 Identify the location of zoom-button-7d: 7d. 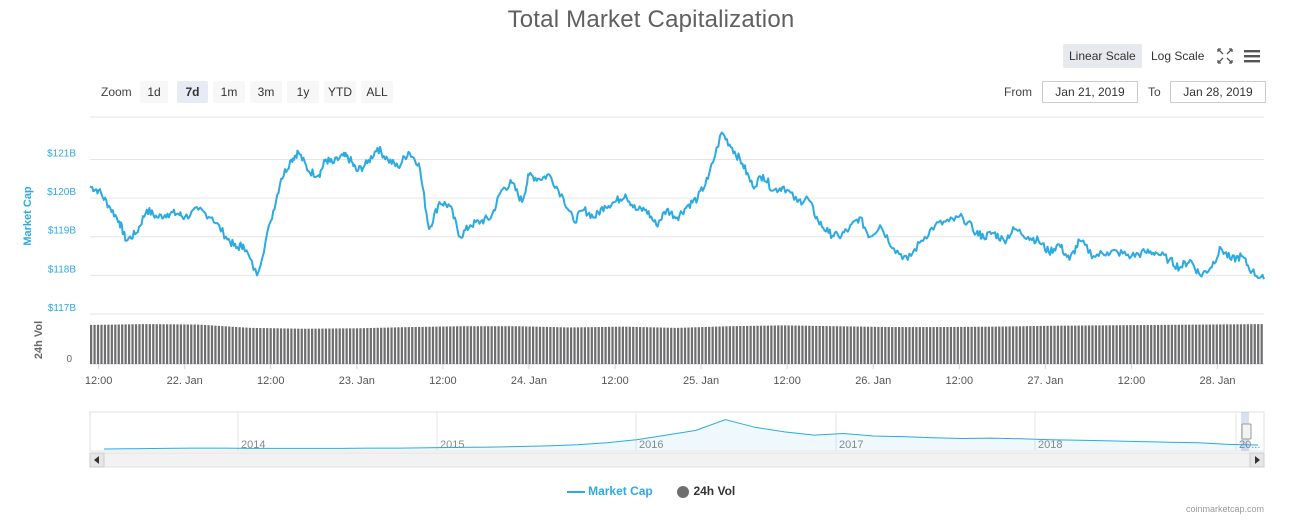
(192, 92).